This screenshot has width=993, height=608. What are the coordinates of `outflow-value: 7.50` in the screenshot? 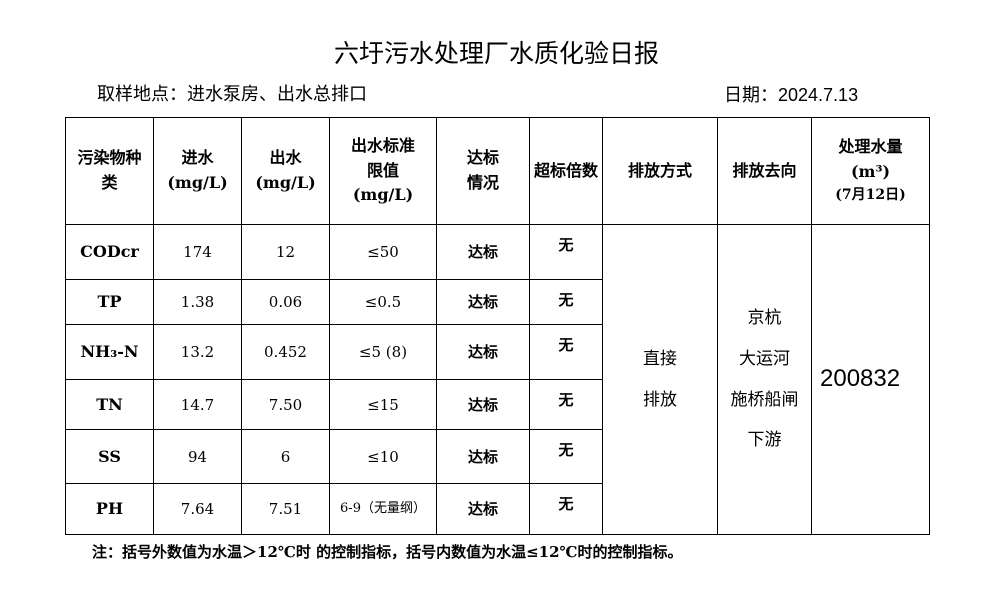 It's located at (285, 404).